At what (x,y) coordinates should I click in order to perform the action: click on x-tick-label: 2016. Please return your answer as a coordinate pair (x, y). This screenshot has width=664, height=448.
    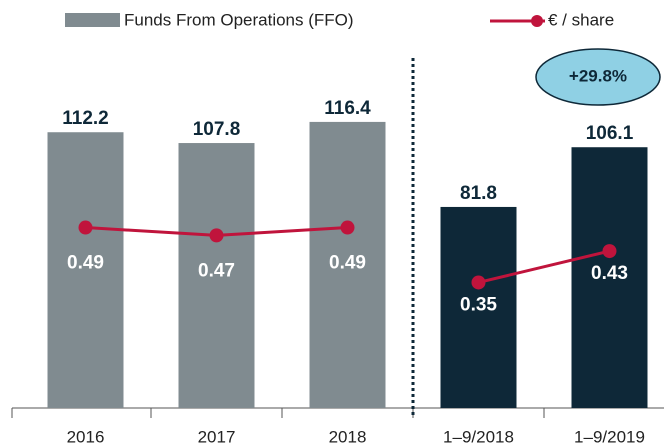
    Looking at the image, I should click on (86, 436).